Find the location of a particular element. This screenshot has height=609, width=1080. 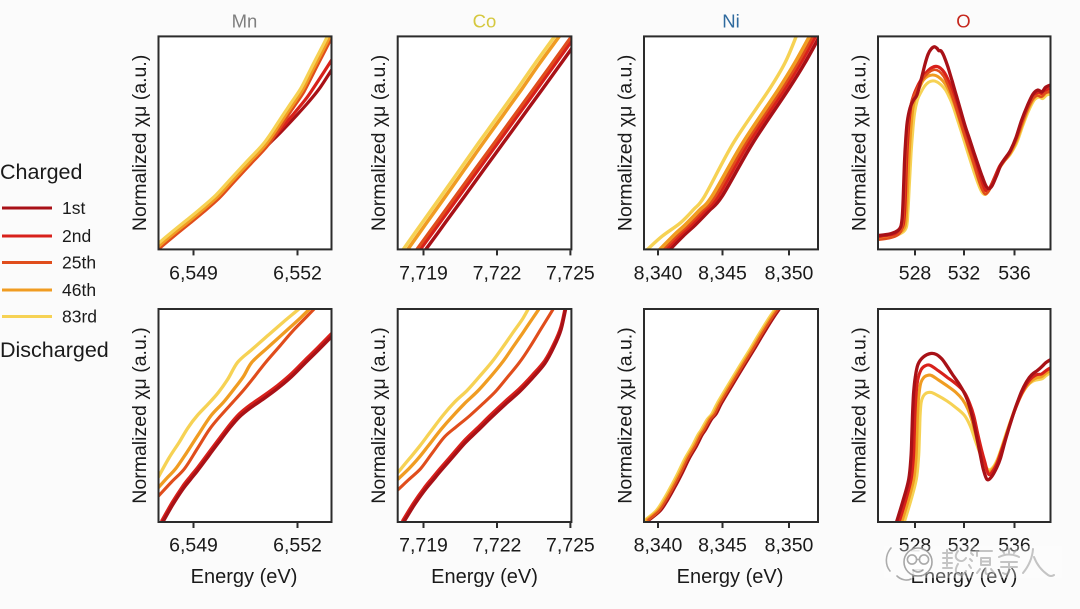

svg-text: 25th is located at coordinates (79, 263).